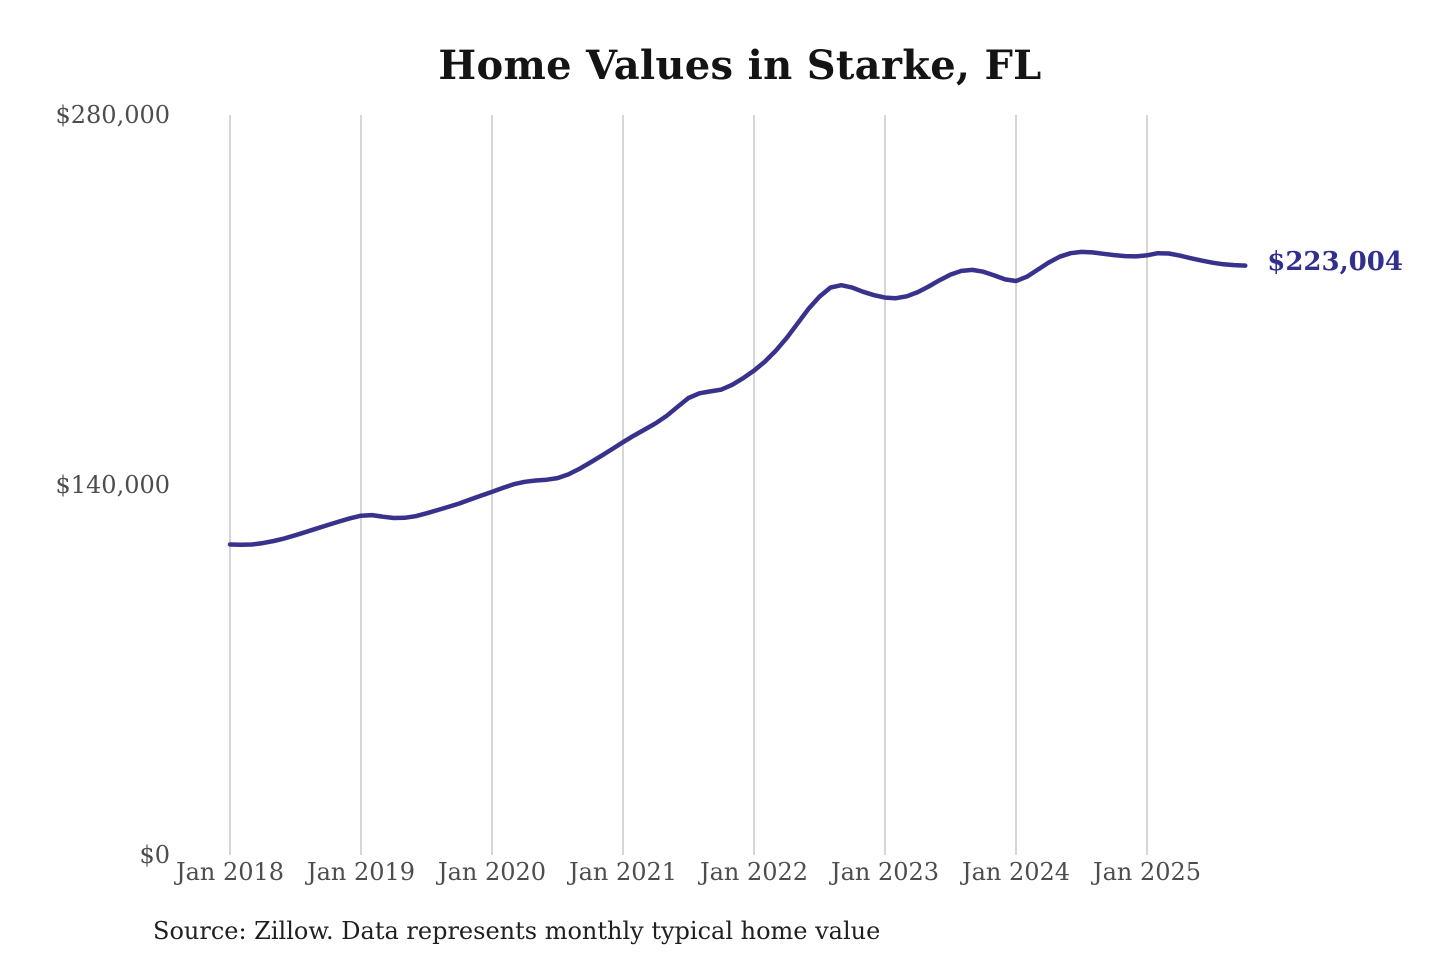  Describe the element at coordinates (740, 65) in the screenshot. I see `chart-title: Home Values in Starke, FL` at that location.